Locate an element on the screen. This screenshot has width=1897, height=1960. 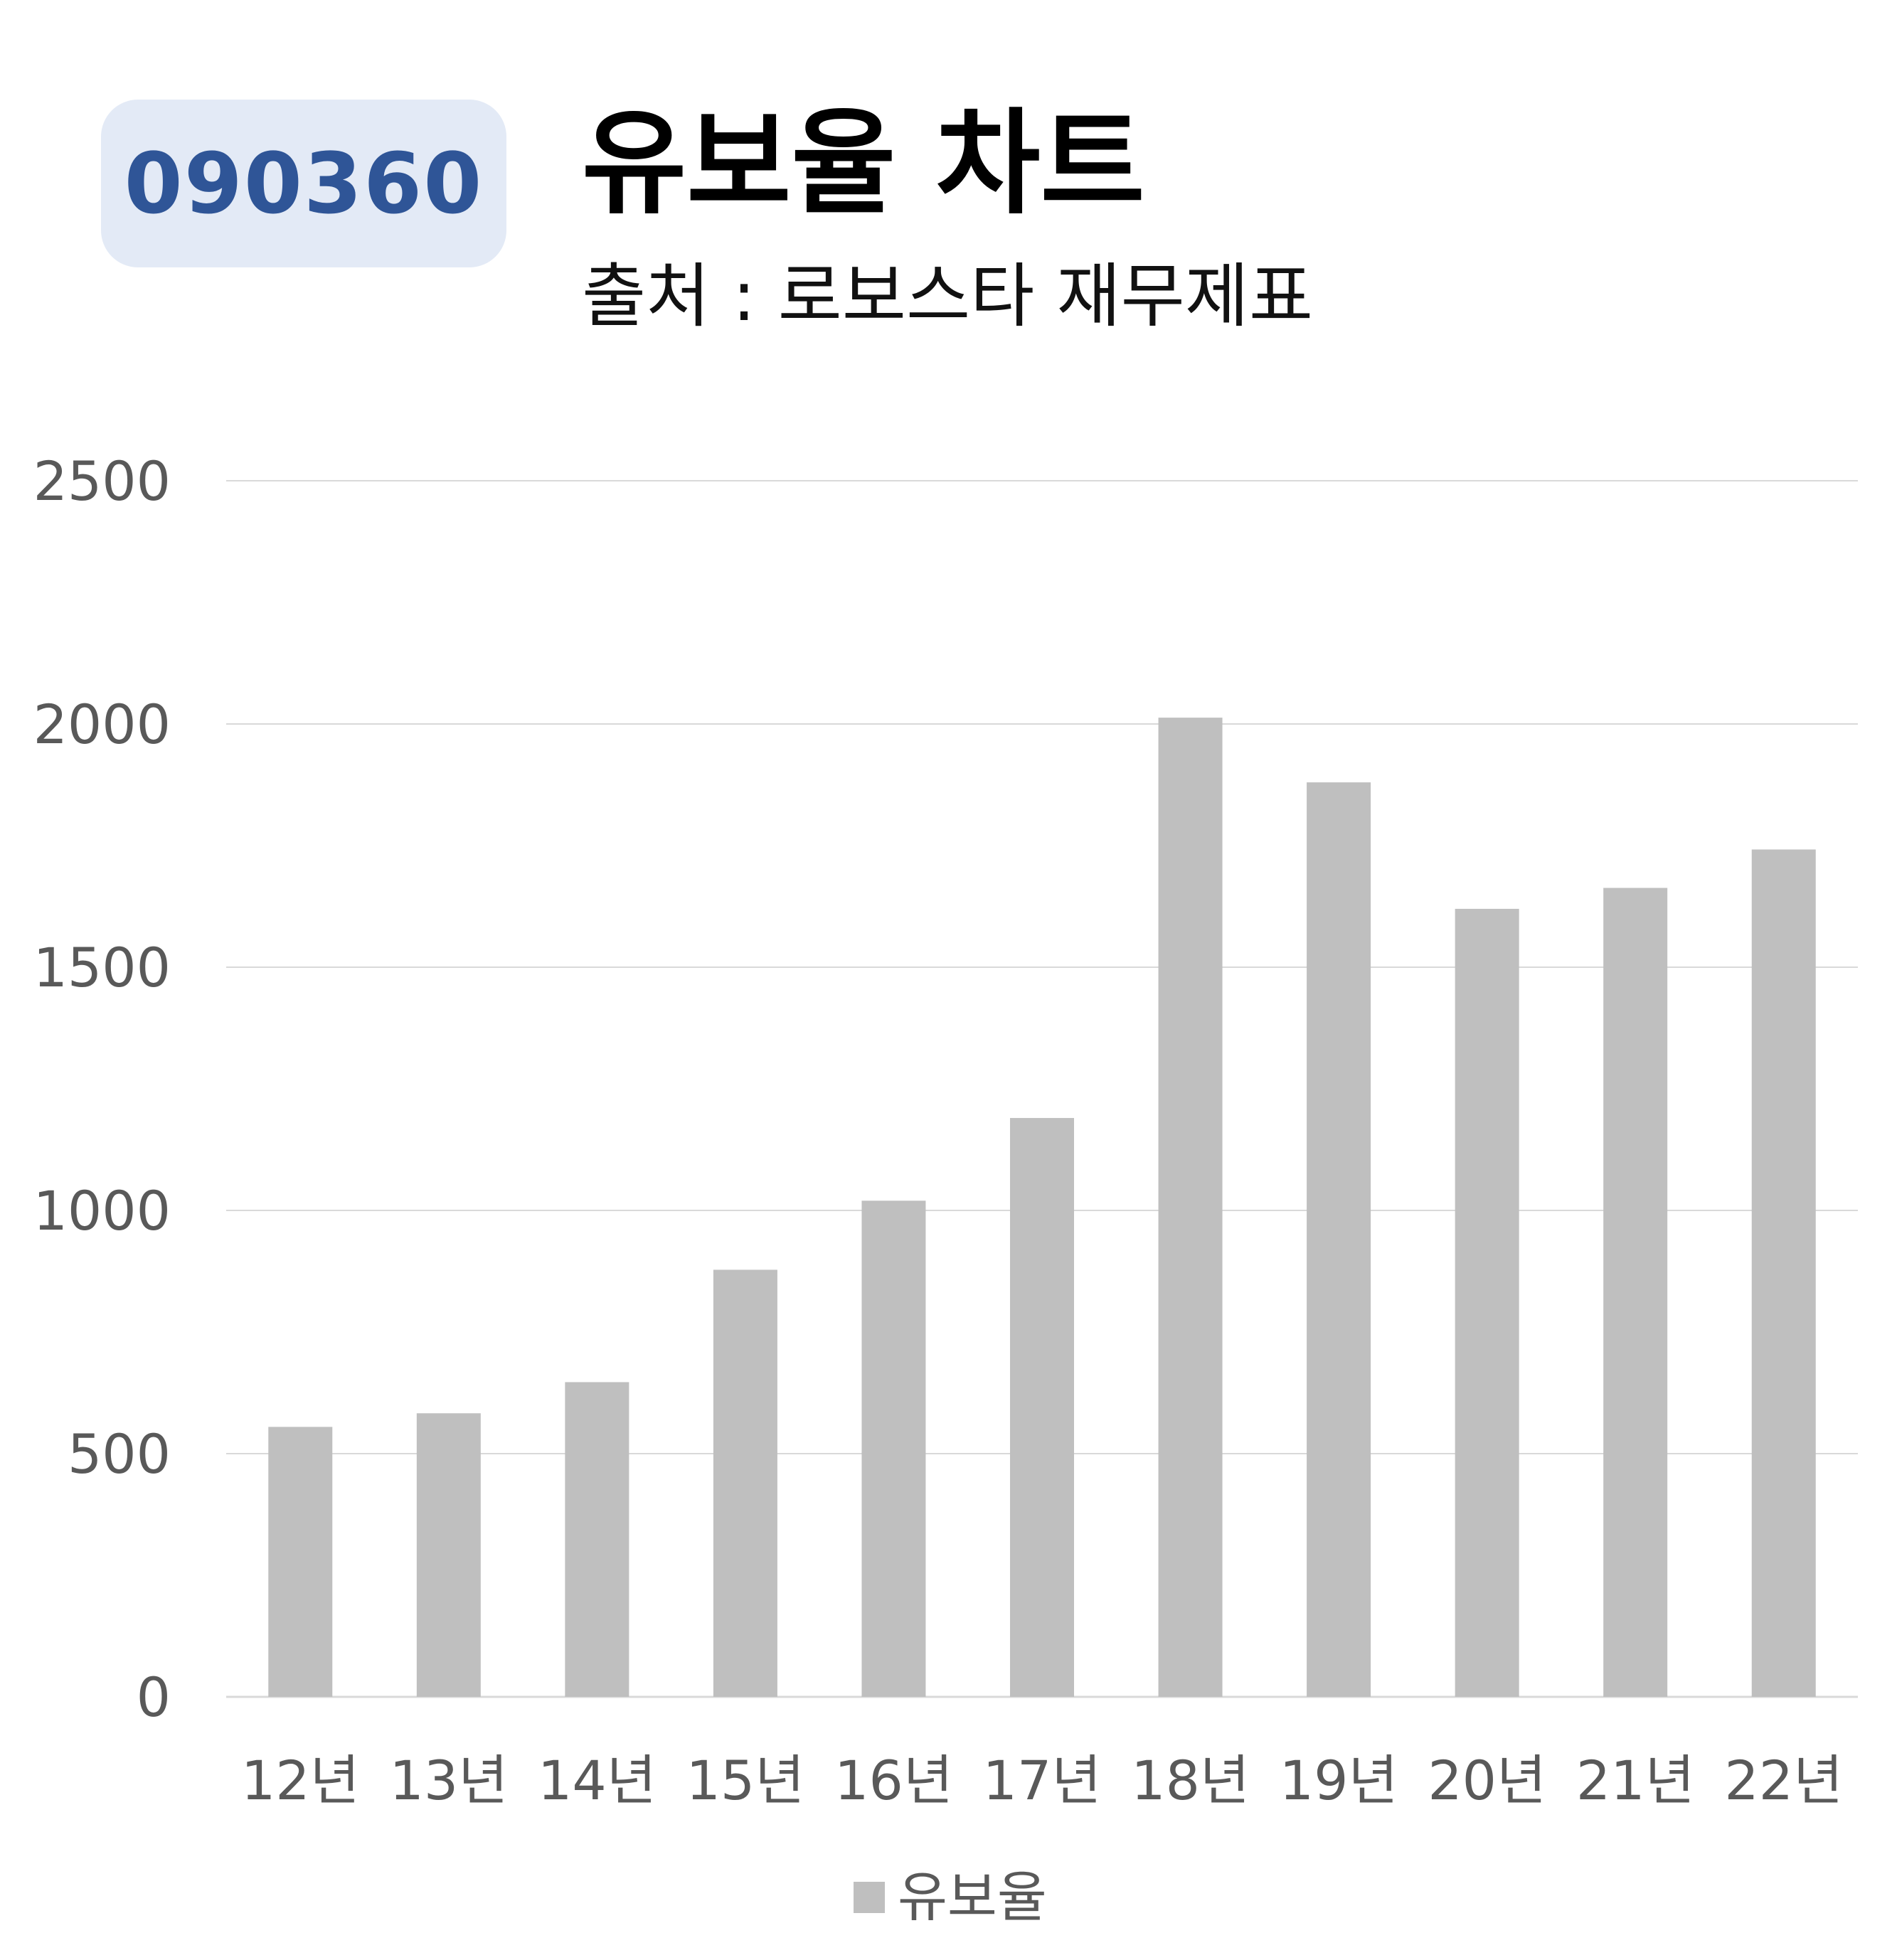
x-tick-label: 15년 is located at coordinates (746, 1780).